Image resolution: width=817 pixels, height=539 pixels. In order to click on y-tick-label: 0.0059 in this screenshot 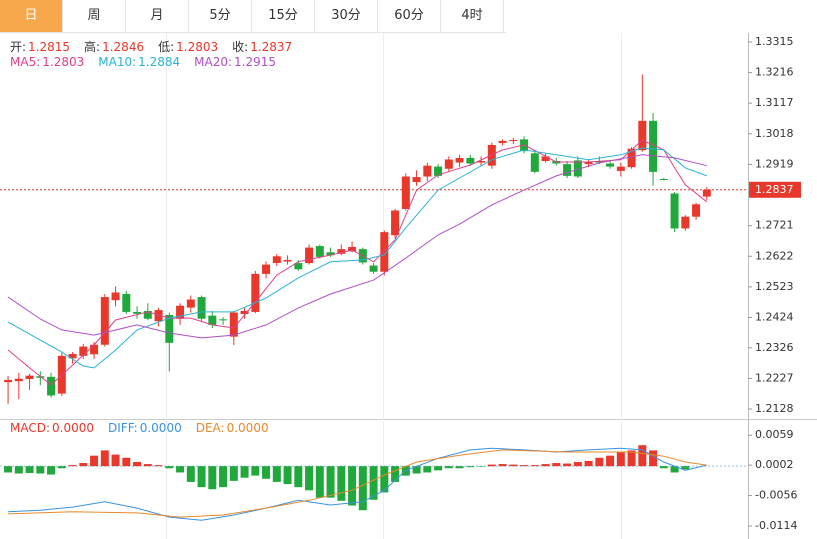, I will do `click(774, 434)`.